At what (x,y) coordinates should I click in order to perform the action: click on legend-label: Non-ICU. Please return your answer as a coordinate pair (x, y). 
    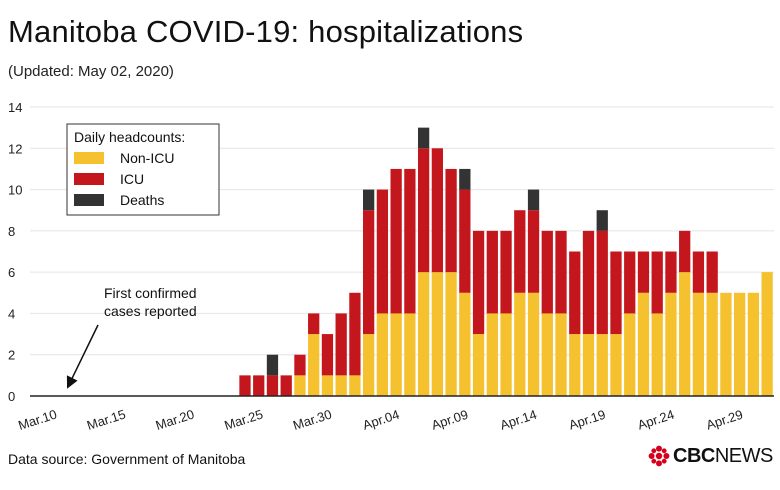
    Looking at the image, I should click on (147, 158).